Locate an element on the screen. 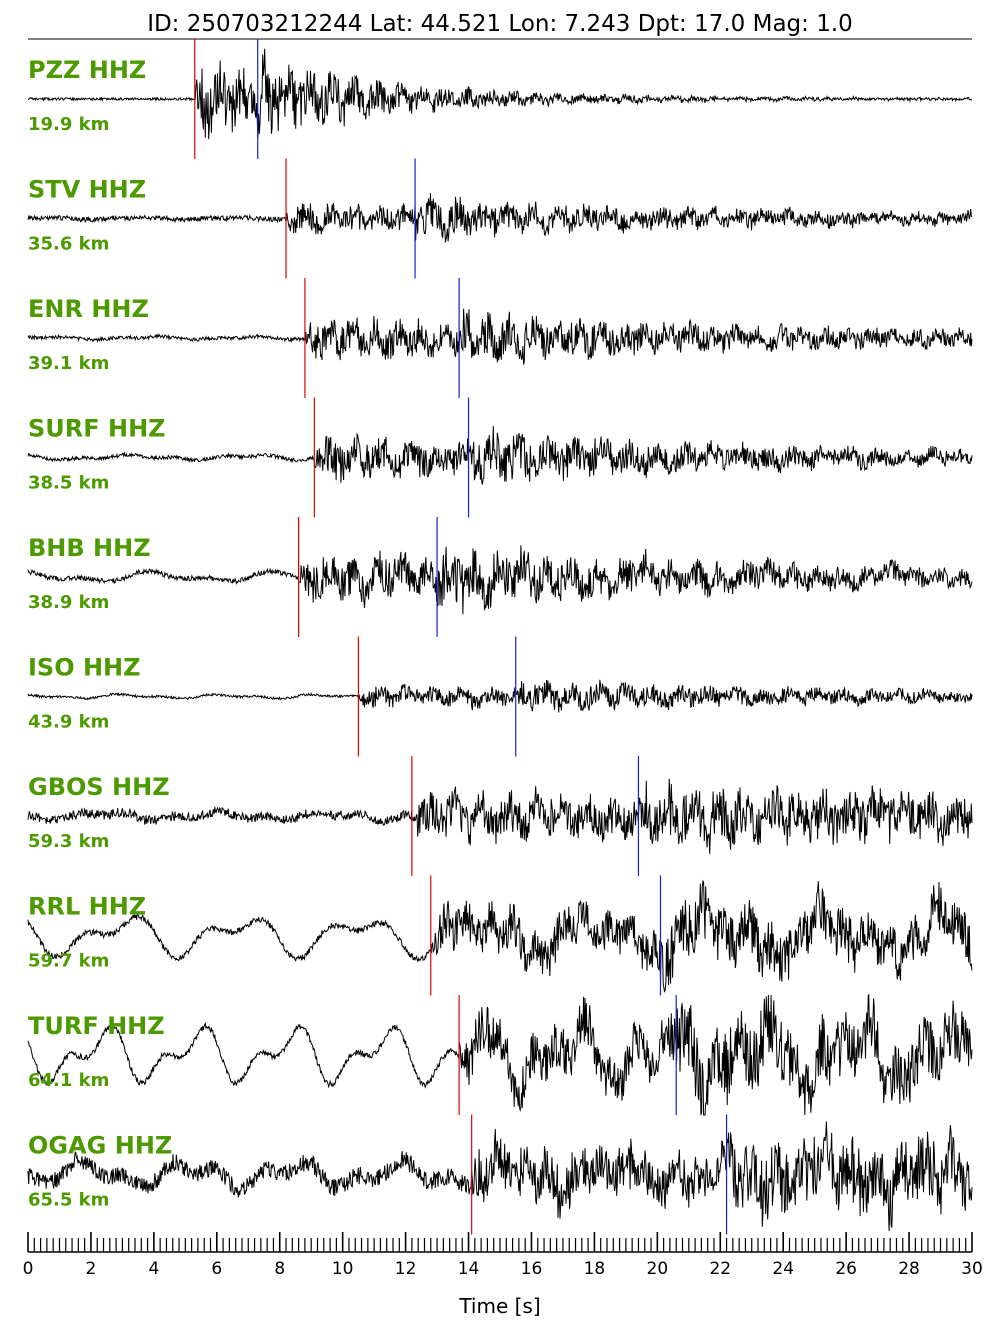  trace-row: PZZ HHZ 19.9 km is located at coordinates (500, 99).